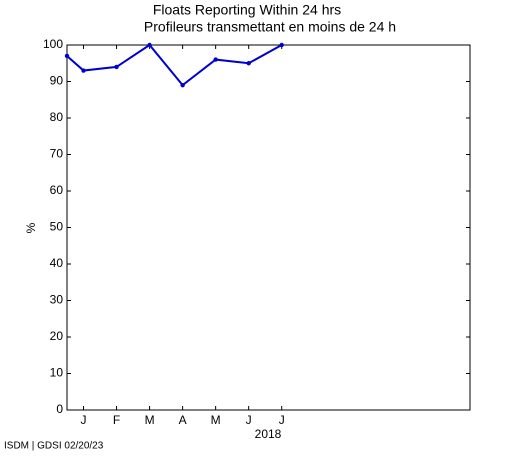 Image resolution: width=520 pixels, height=460 pixels. What do you see at coordinates (57, 154) in the screenshot?
I see `y-tick-label: 70` at bounding box center [57, 154].